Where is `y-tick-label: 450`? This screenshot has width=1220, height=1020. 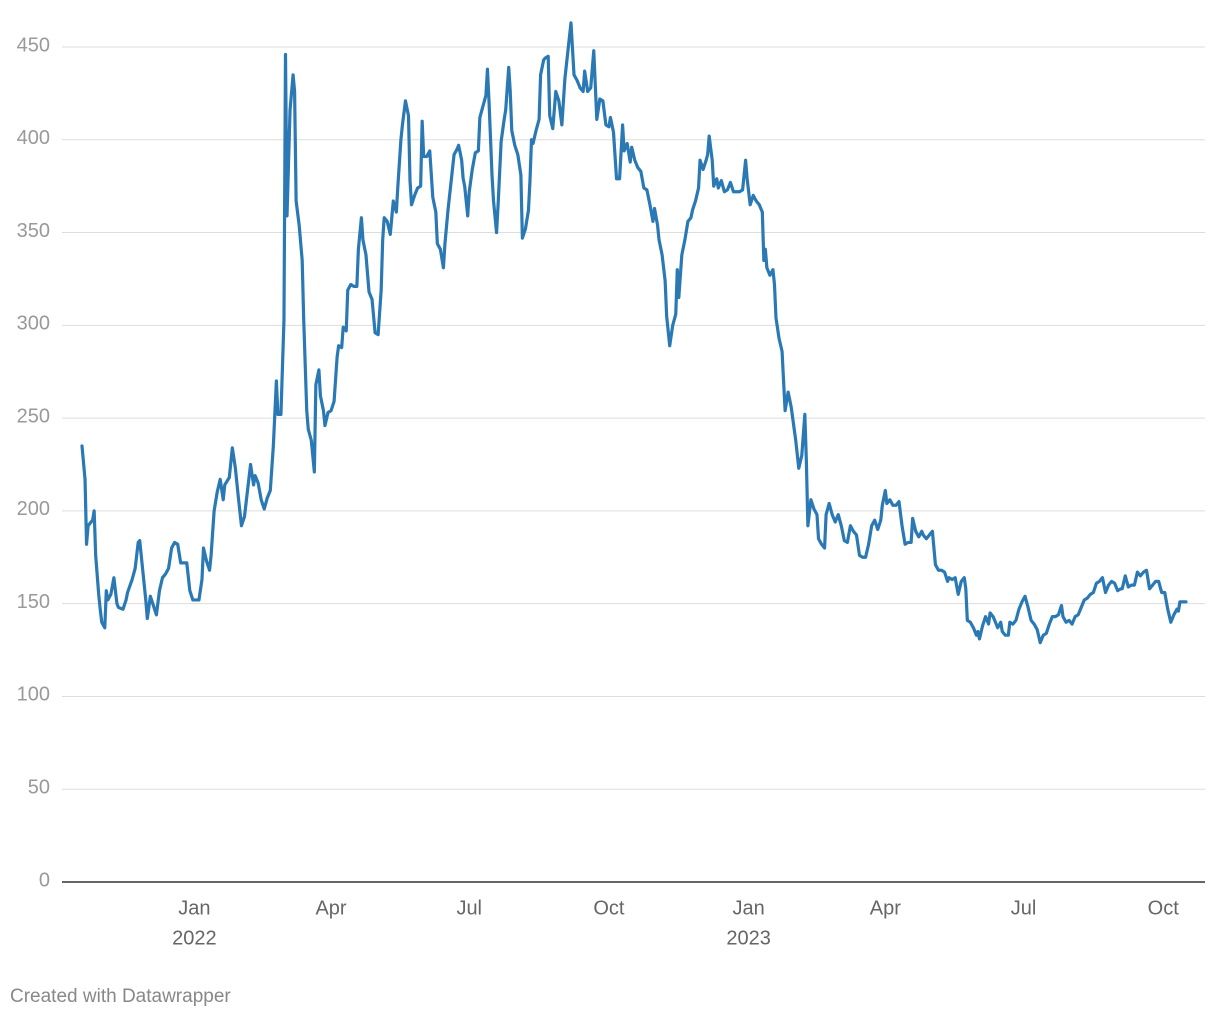
y-tick-label: 450 is located at coordinates (33, 45).